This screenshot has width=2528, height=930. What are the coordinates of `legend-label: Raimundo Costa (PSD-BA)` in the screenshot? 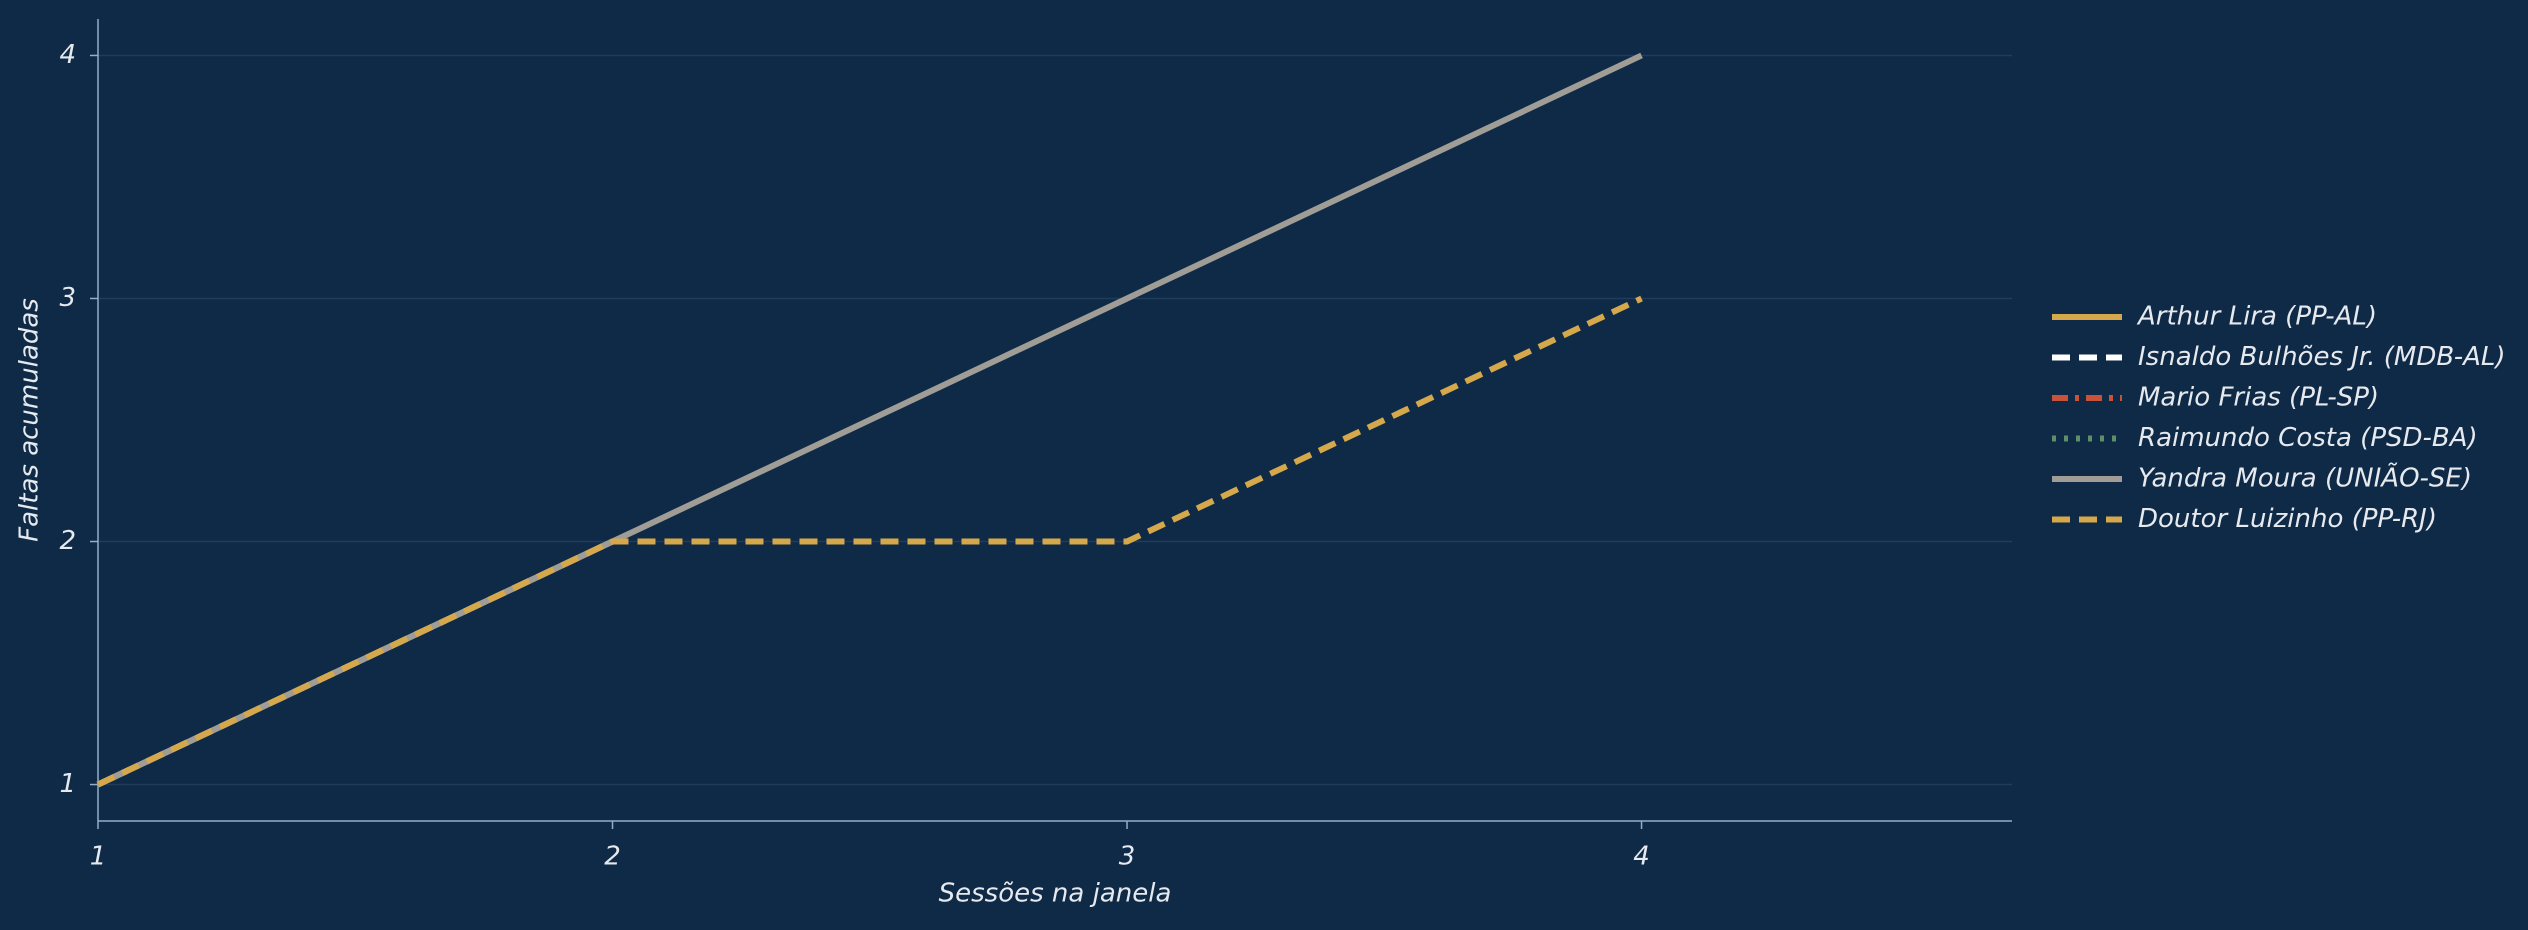 It's located at (2308, 438).